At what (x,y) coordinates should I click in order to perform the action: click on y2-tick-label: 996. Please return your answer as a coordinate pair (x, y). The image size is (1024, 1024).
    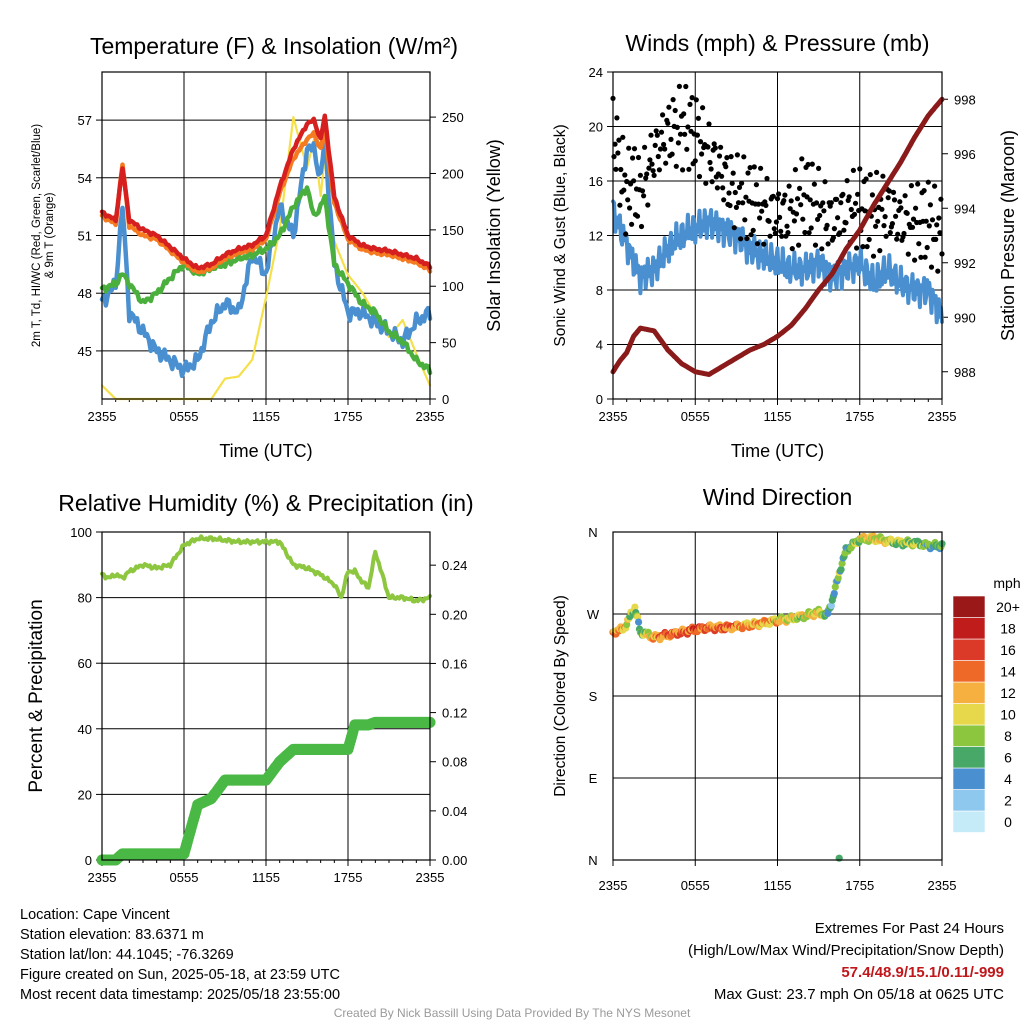
    Looking at the image, I should click on (965, 154).